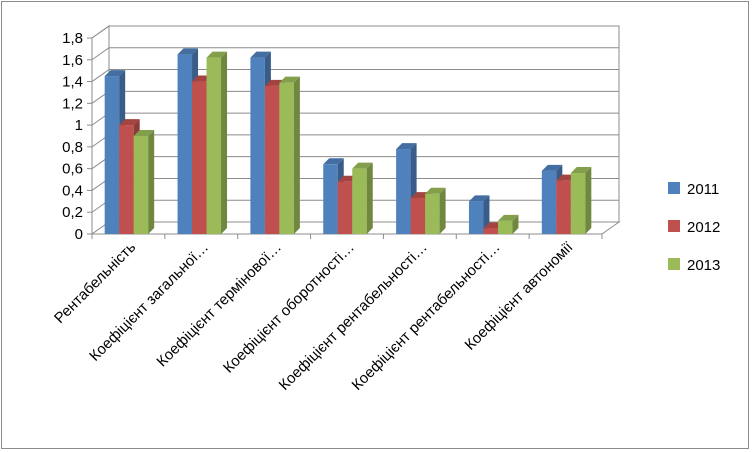  I want to click on y-tick-label: 0,4, so click(72, 190).